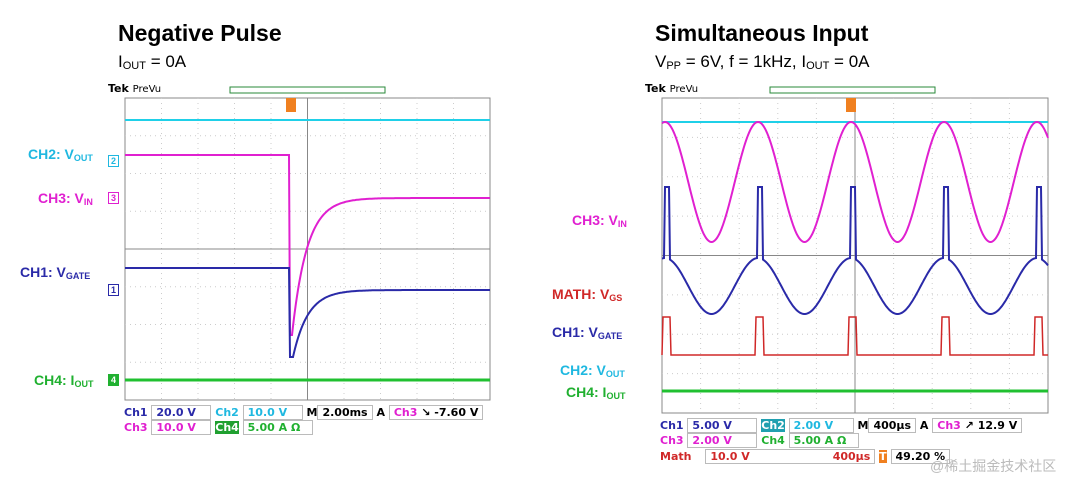 The width and height of the screenshot is (1080, 483). I want to click on left-ch1-trace, so click(307, 312).